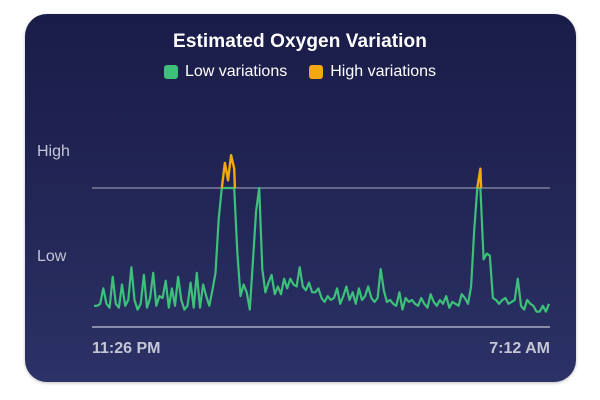 This screenshot has width=600, height=400. I want to click on legend-label-high: High variations, so click(383, 71).